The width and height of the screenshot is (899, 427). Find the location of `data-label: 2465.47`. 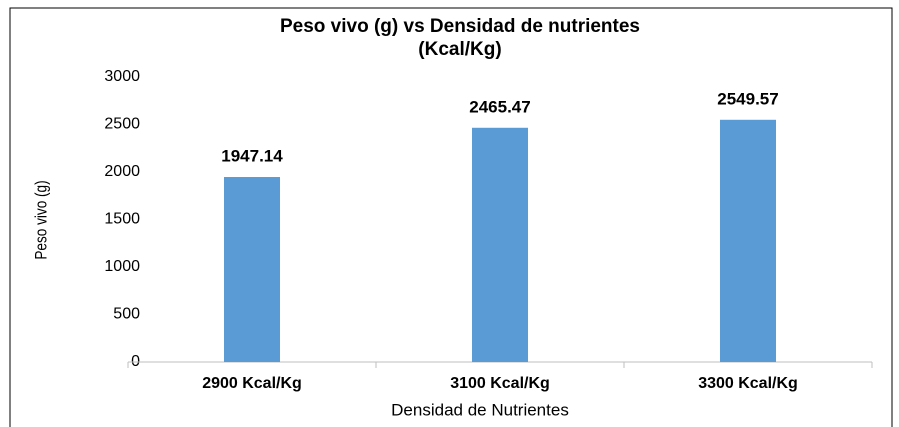

data-label: 2465.47 is located at coordinates (499, 106).